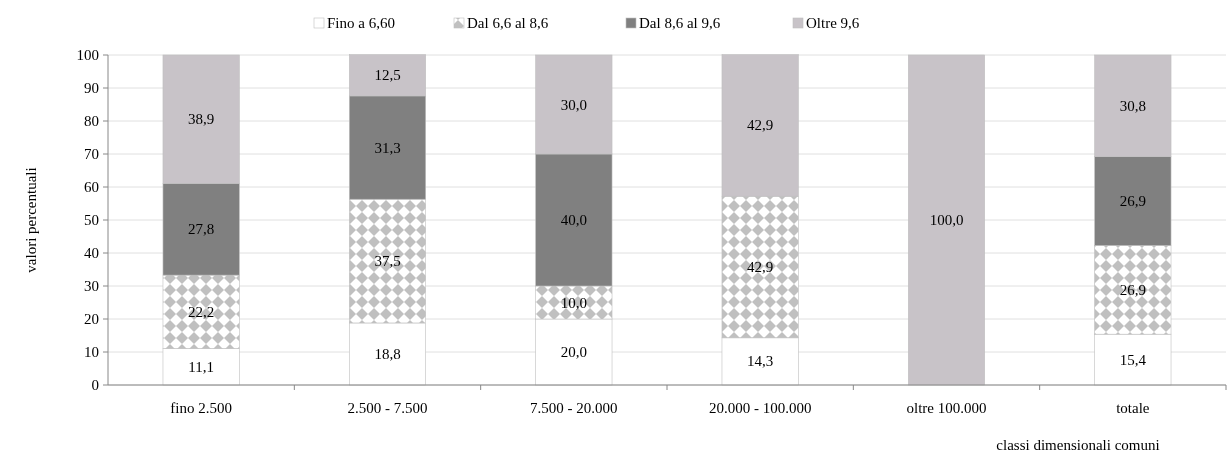  I want to click on x-tick-label: 20.000 - 100.000, so click(760, 408).